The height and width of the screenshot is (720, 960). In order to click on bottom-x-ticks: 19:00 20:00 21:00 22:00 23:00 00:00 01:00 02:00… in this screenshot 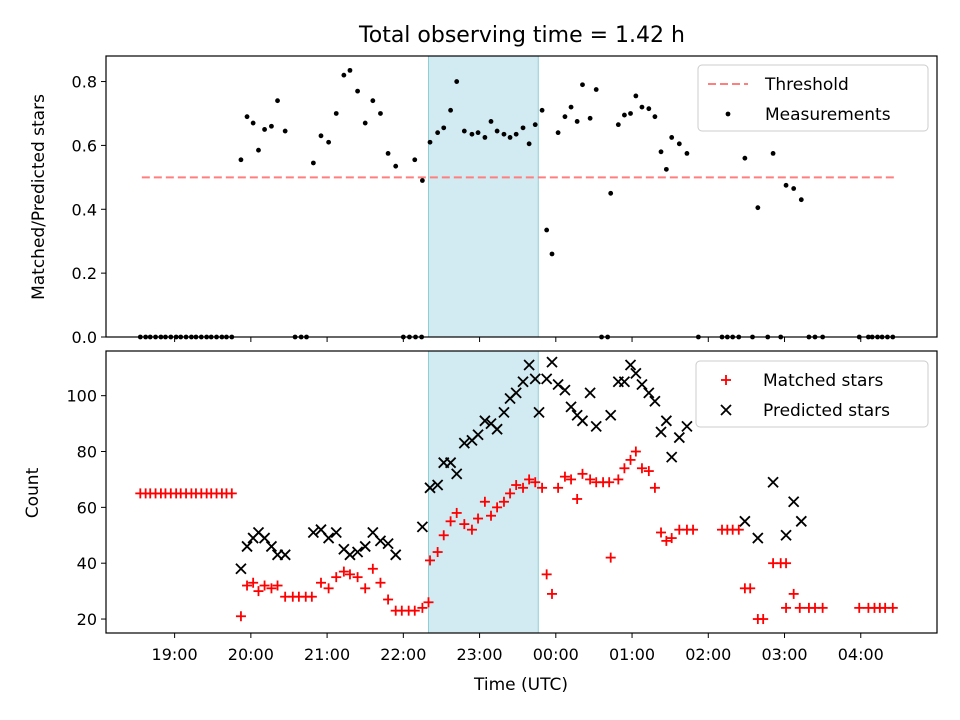, I will do `click(518, 648)`.